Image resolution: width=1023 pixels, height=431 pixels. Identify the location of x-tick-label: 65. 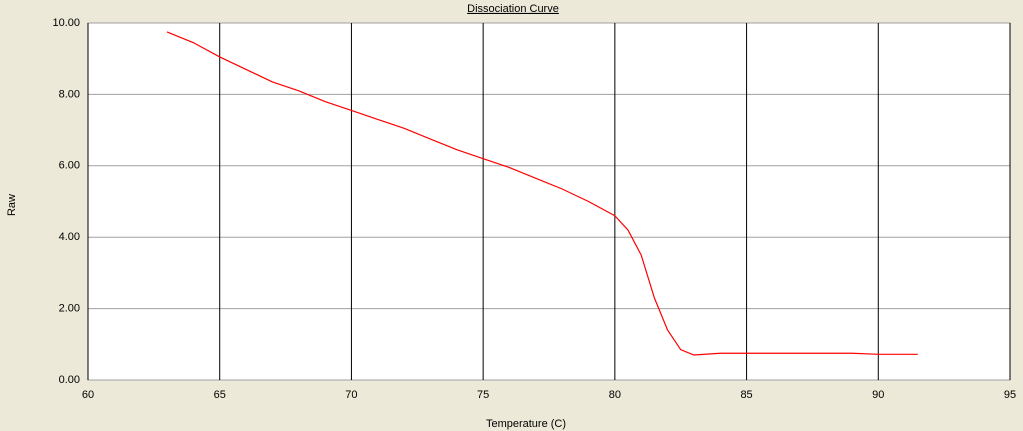
(220, 395).